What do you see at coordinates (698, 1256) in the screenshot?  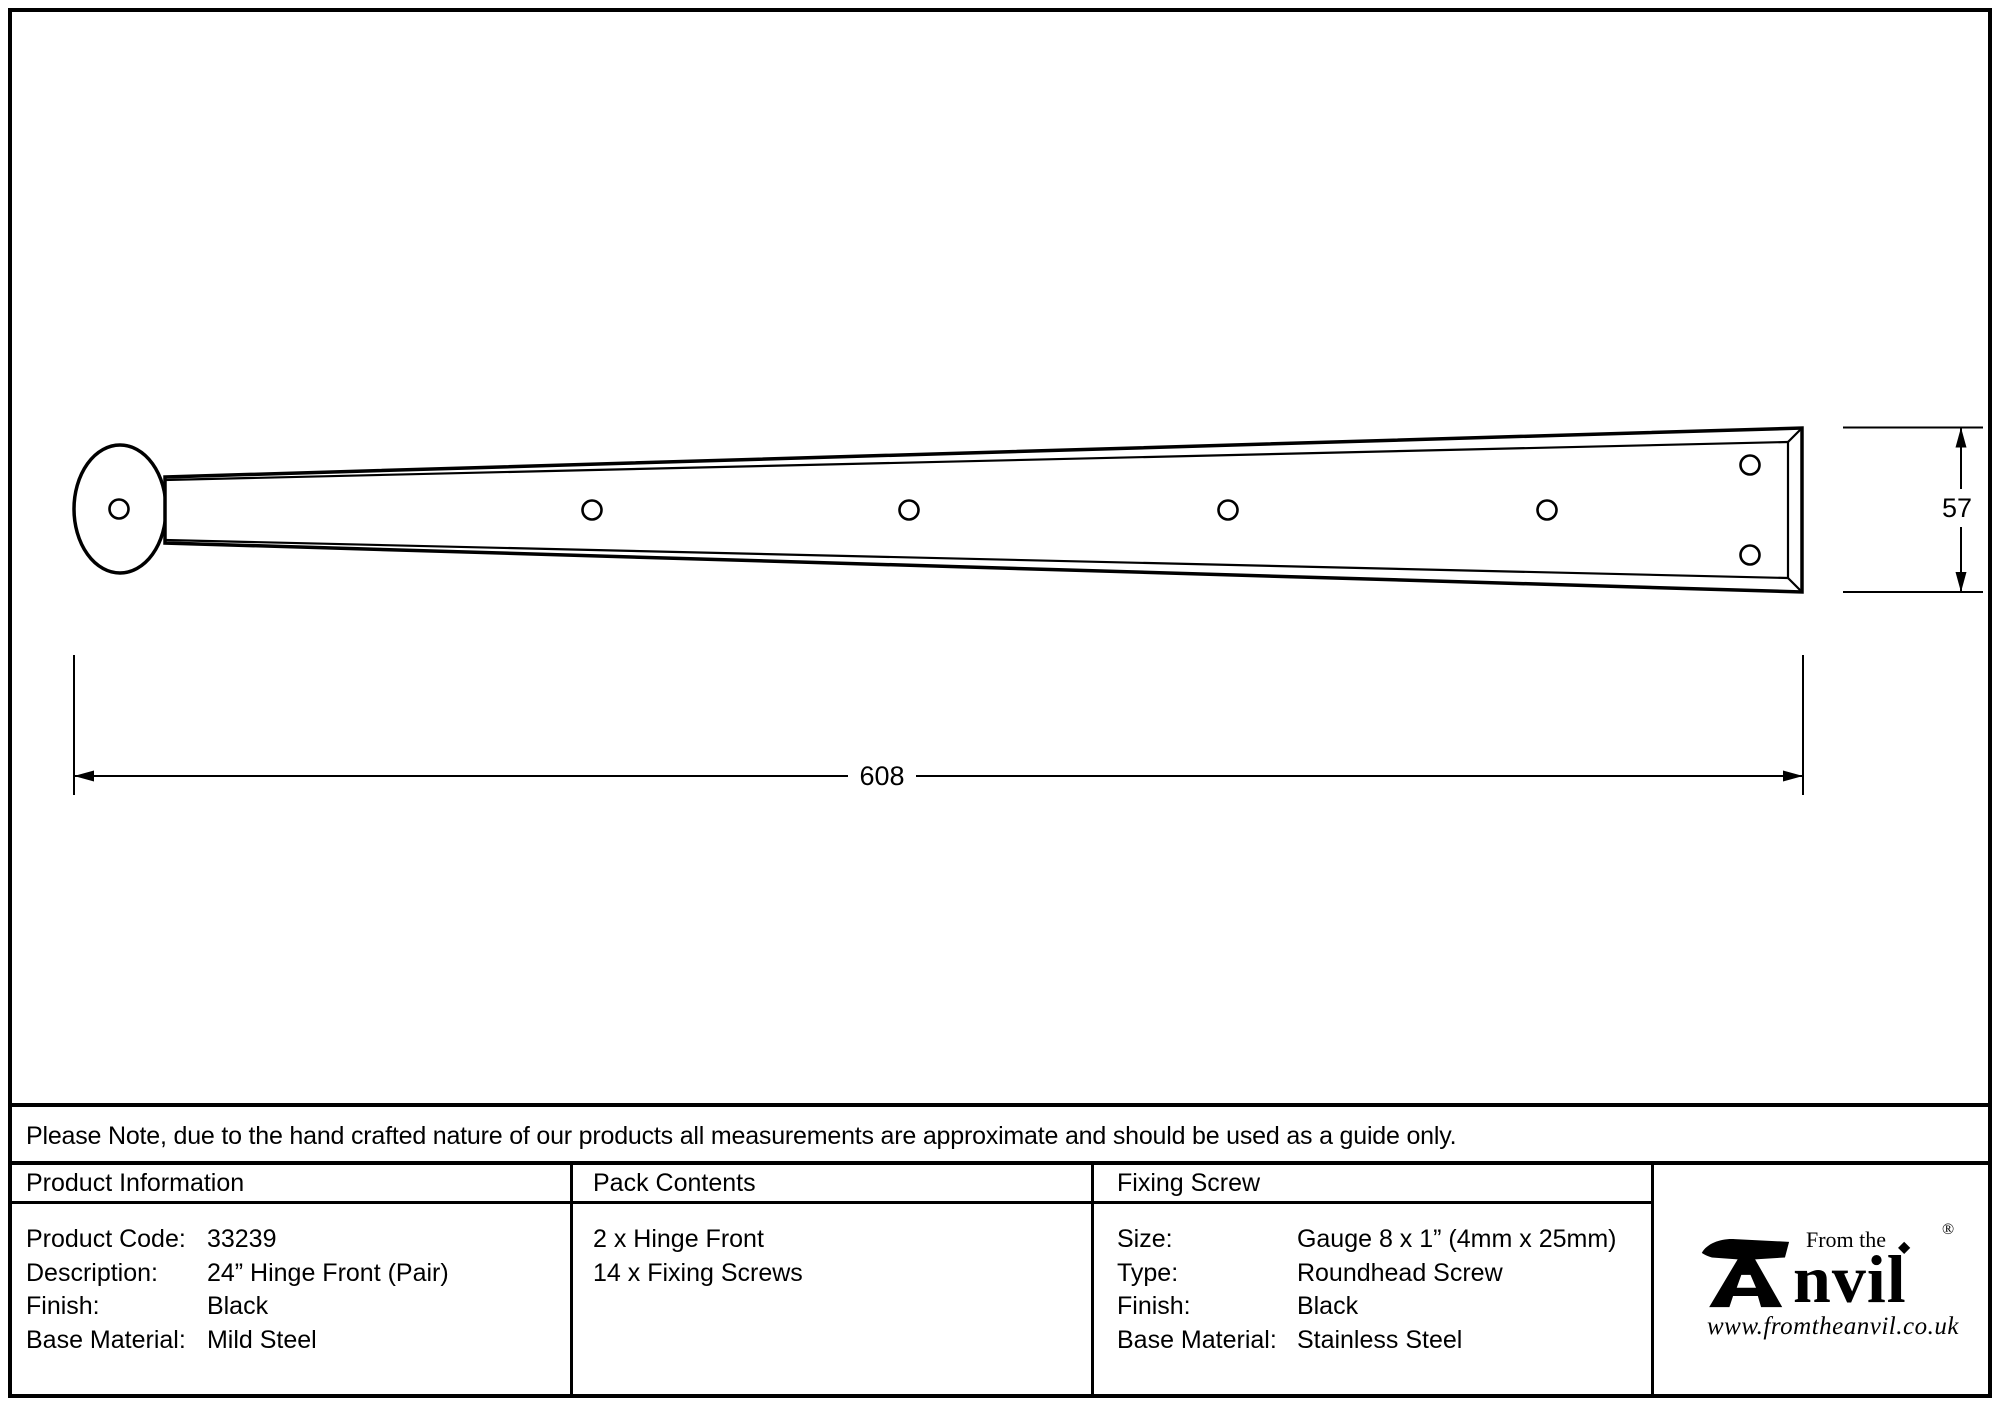 I see `pack-contents-cell: 2 x Hinge Front 14 x Fixing Screws` at bounding box center [698, 1256].